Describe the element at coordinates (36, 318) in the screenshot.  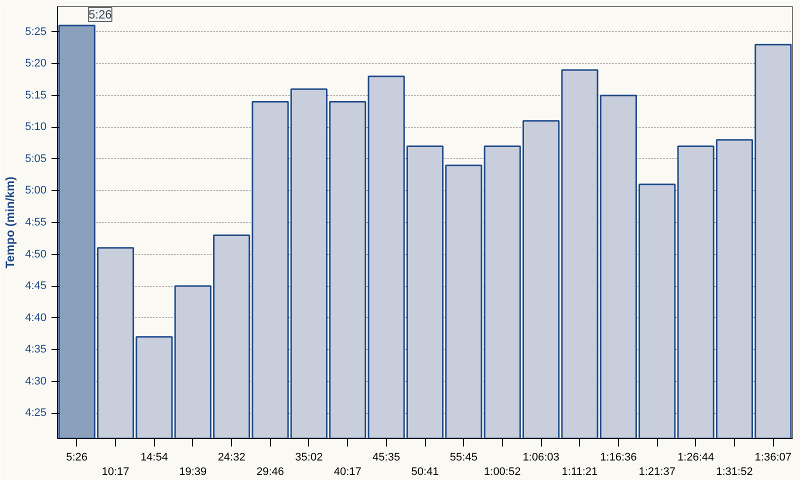
I see `y-tick-label: 4:40` at that location.